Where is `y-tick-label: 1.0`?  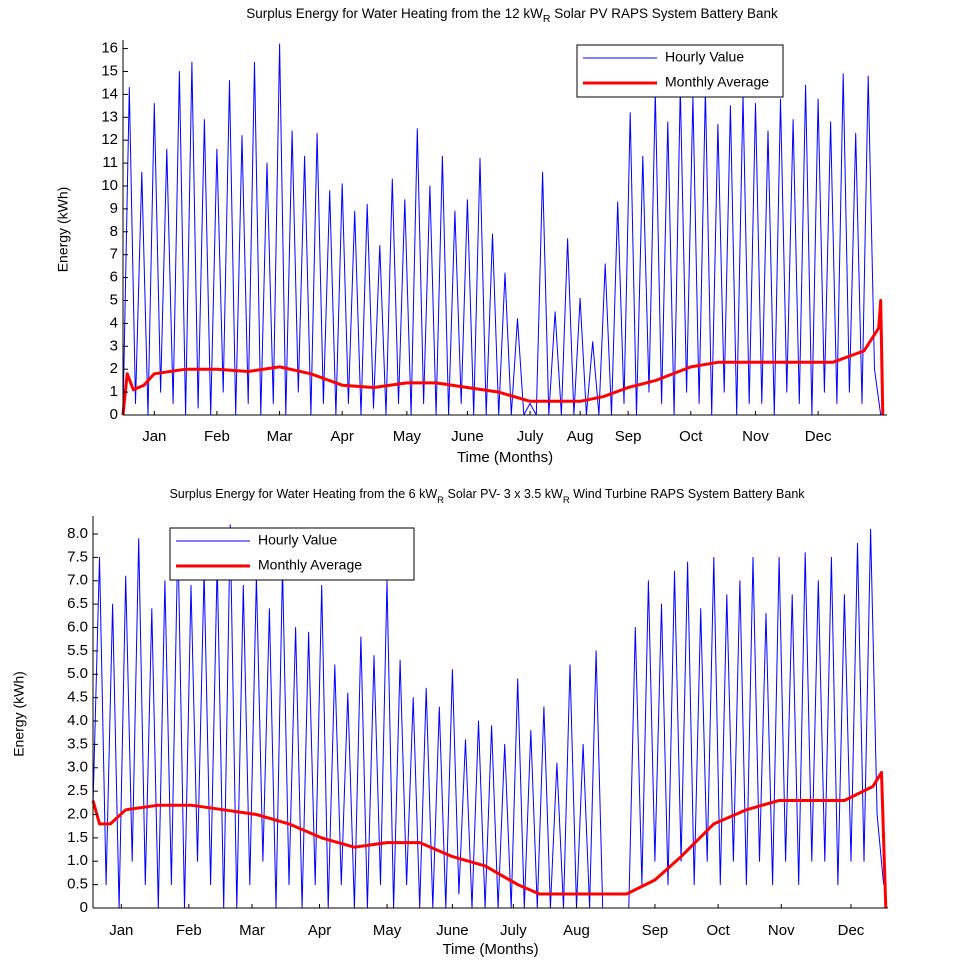 y-tick-label: 1.0 is located at coordinates (77, 860).